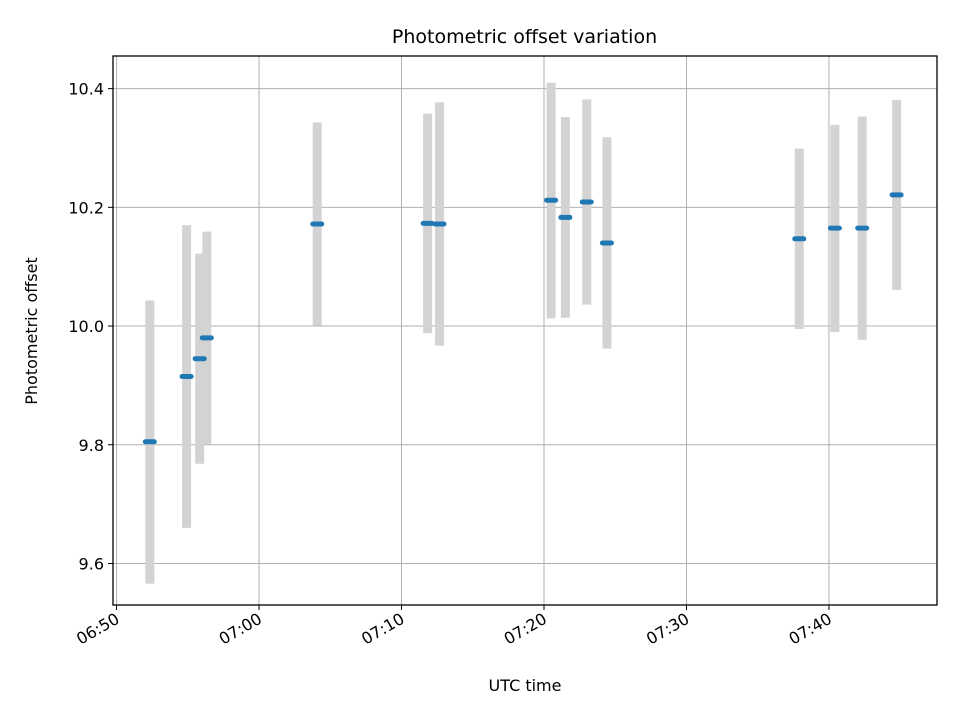 This screenshot has height=720, width=960. I want to click on y-tick-label: 10.0, so click(86, 326).